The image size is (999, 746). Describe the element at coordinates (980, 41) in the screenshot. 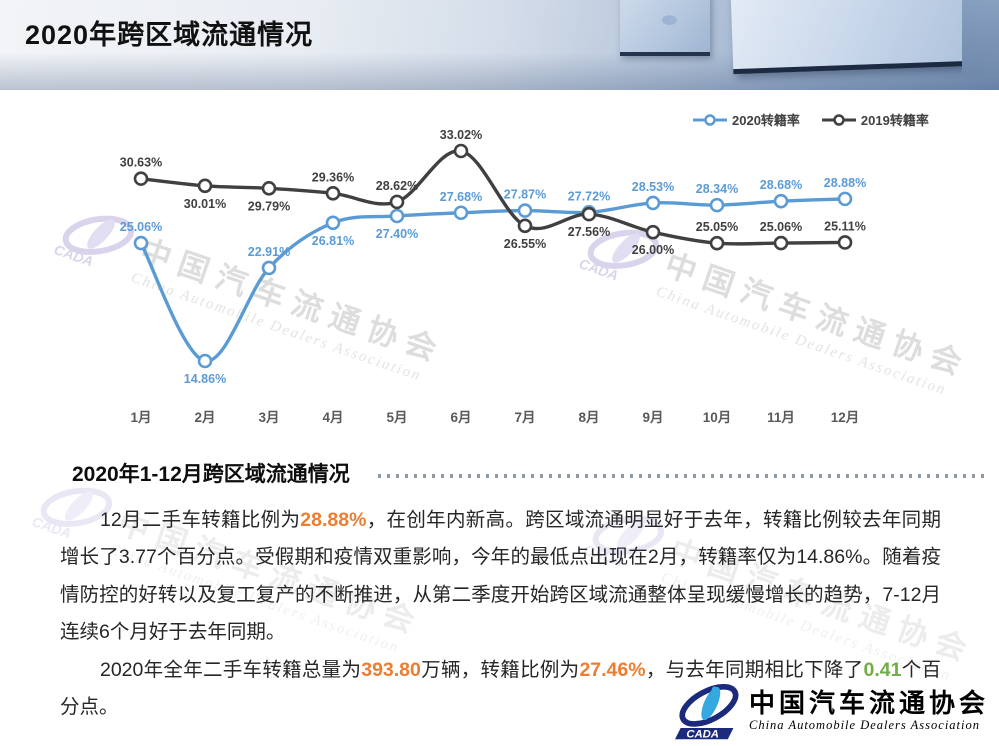

I see `decorative-cube-edge` at that location.